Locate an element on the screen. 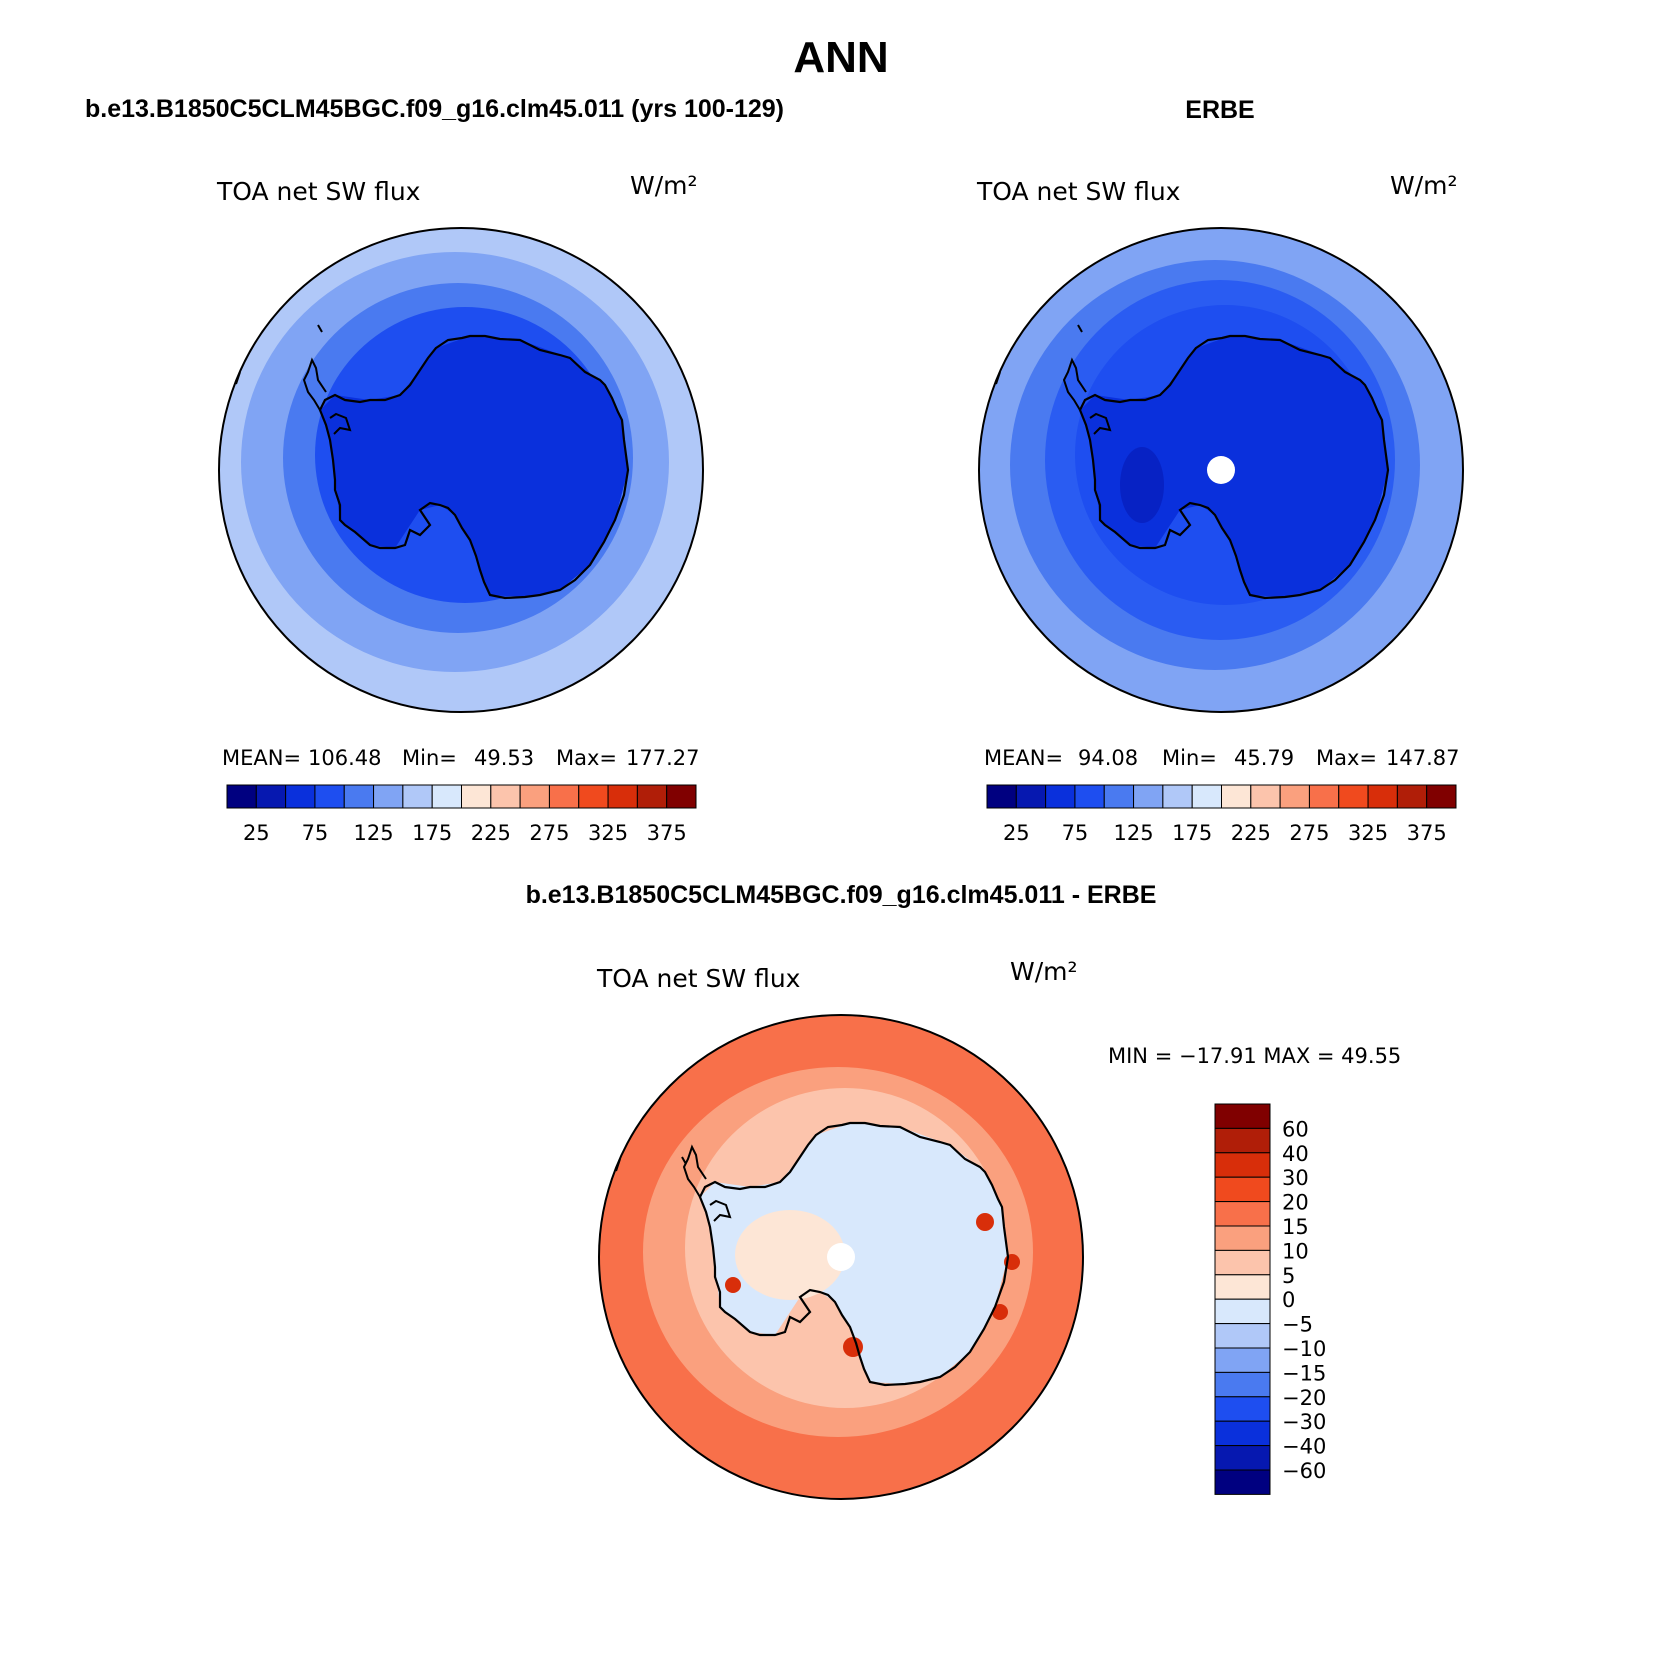  panel-1-colorbar-tick-label: 25 is located at coordinates (256, 833).